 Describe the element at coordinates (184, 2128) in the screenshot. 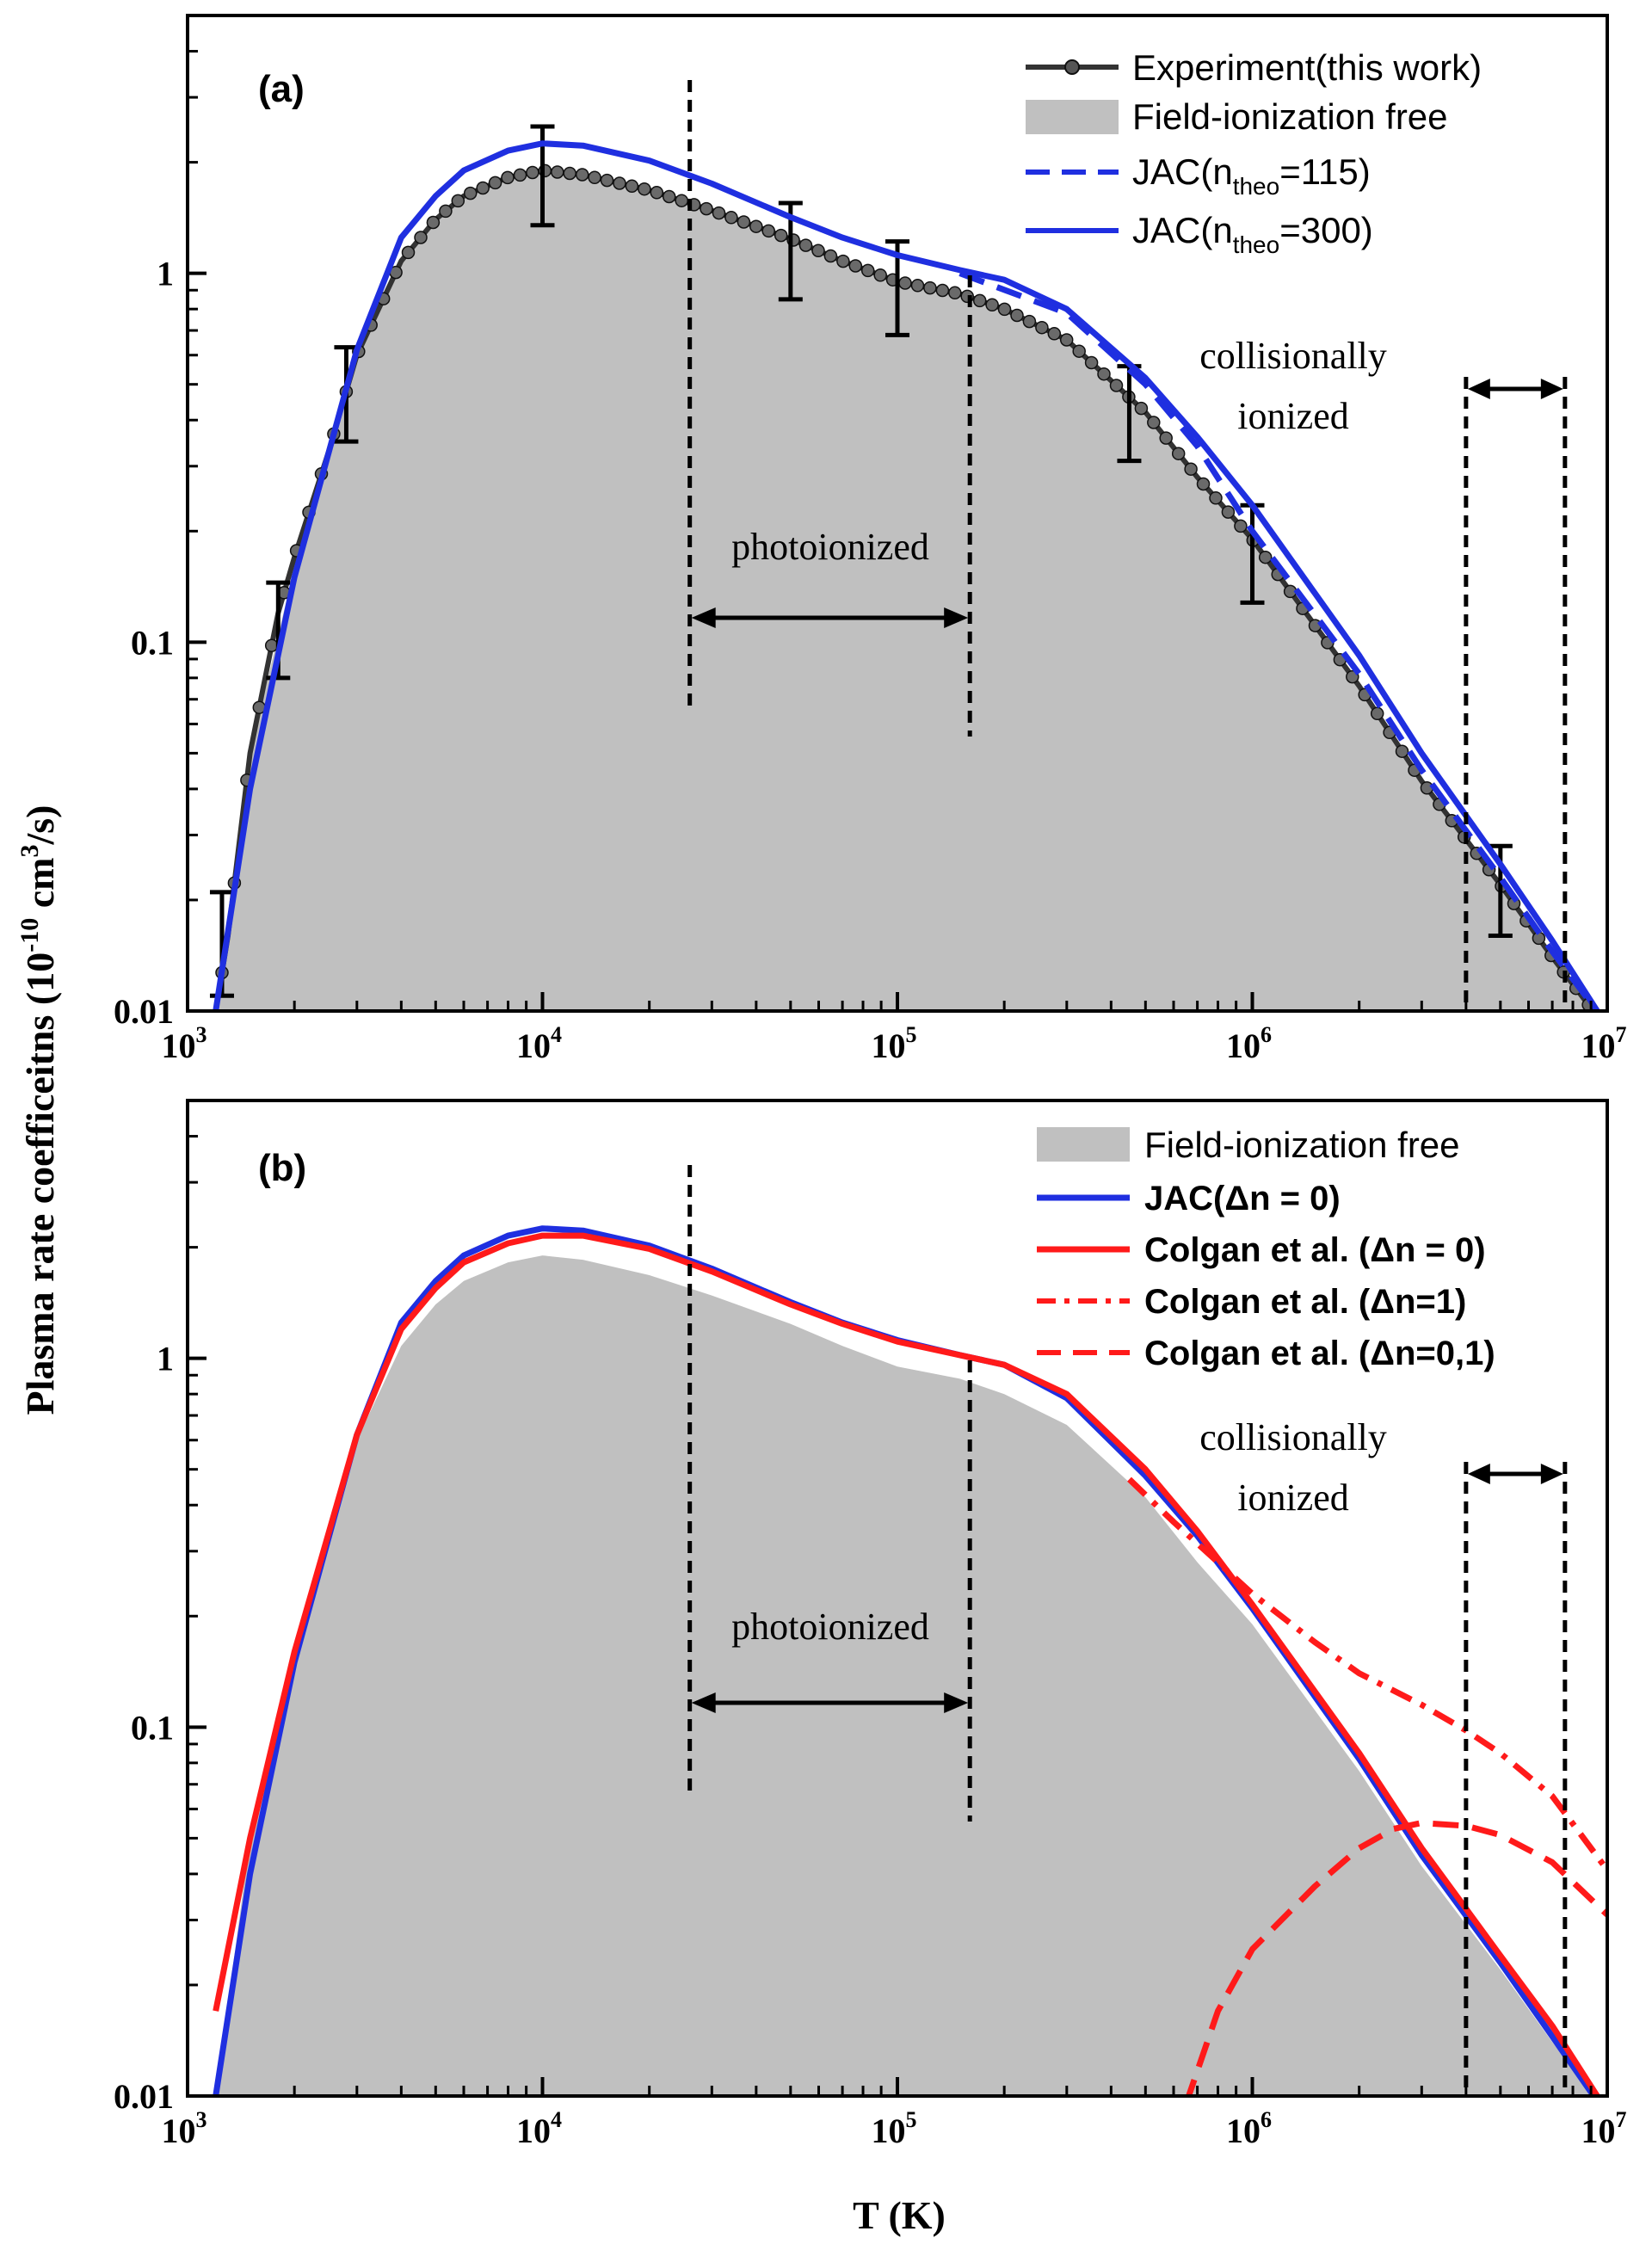

I see `x-tick-label: 10³` at that location.